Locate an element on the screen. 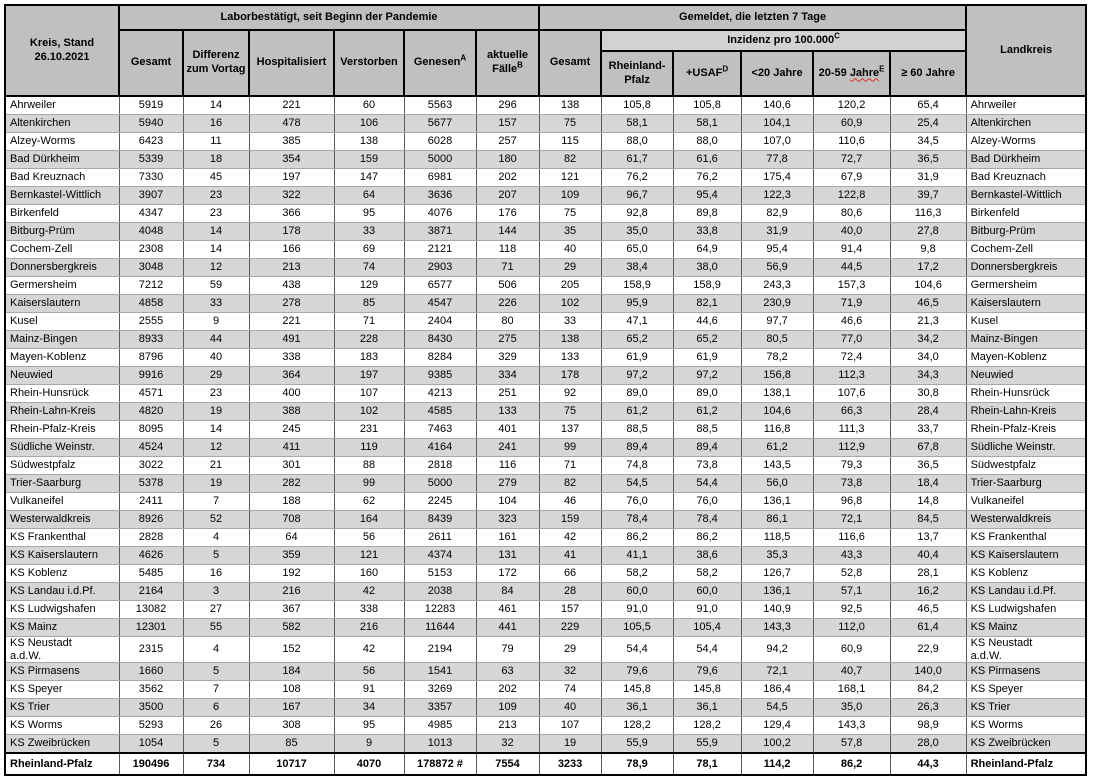 The image size is (1093, 779). value-cell: 121 is located at coordinates (369, 555).